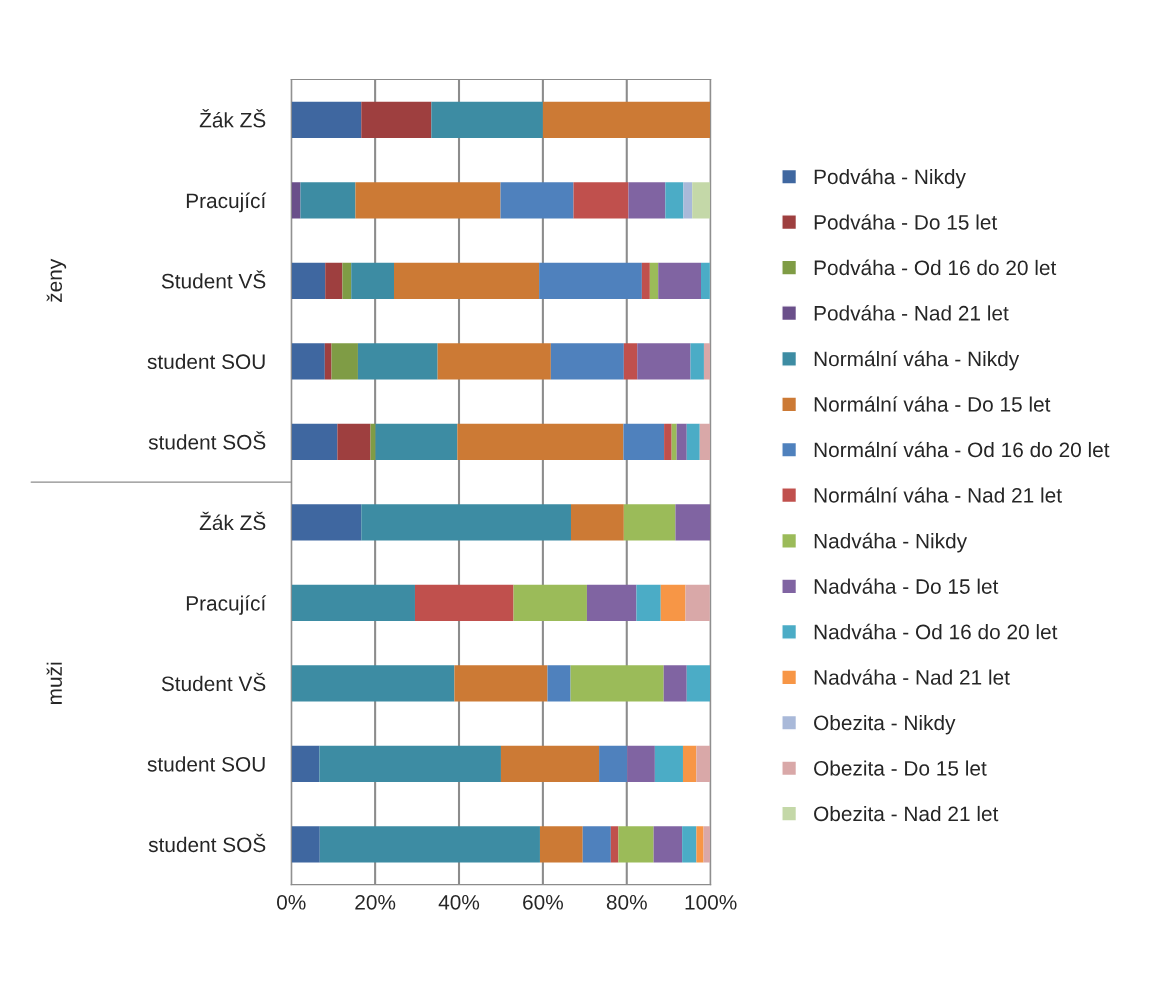 The height and width of the screenshot is (994, 1165). I want to click on x-tick-label: 80%, so click(626, 902).